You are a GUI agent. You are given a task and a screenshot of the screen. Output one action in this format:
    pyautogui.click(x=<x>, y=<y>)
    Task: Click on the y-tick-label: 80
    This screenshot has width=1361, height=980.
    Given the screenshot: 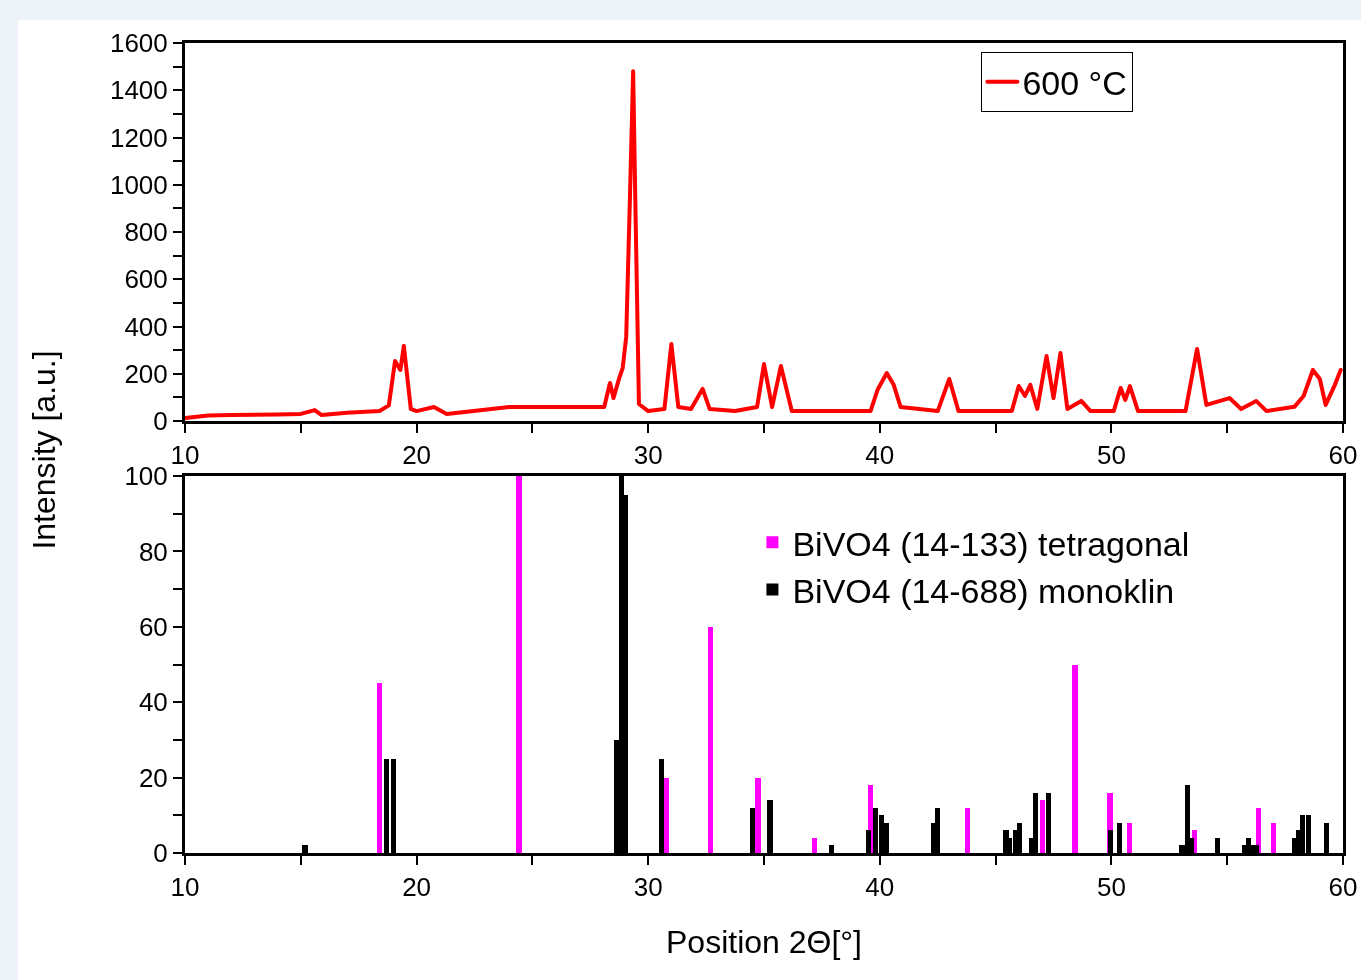 What is the action you would take?
    pyautogui.click(x=153, y=551)
    